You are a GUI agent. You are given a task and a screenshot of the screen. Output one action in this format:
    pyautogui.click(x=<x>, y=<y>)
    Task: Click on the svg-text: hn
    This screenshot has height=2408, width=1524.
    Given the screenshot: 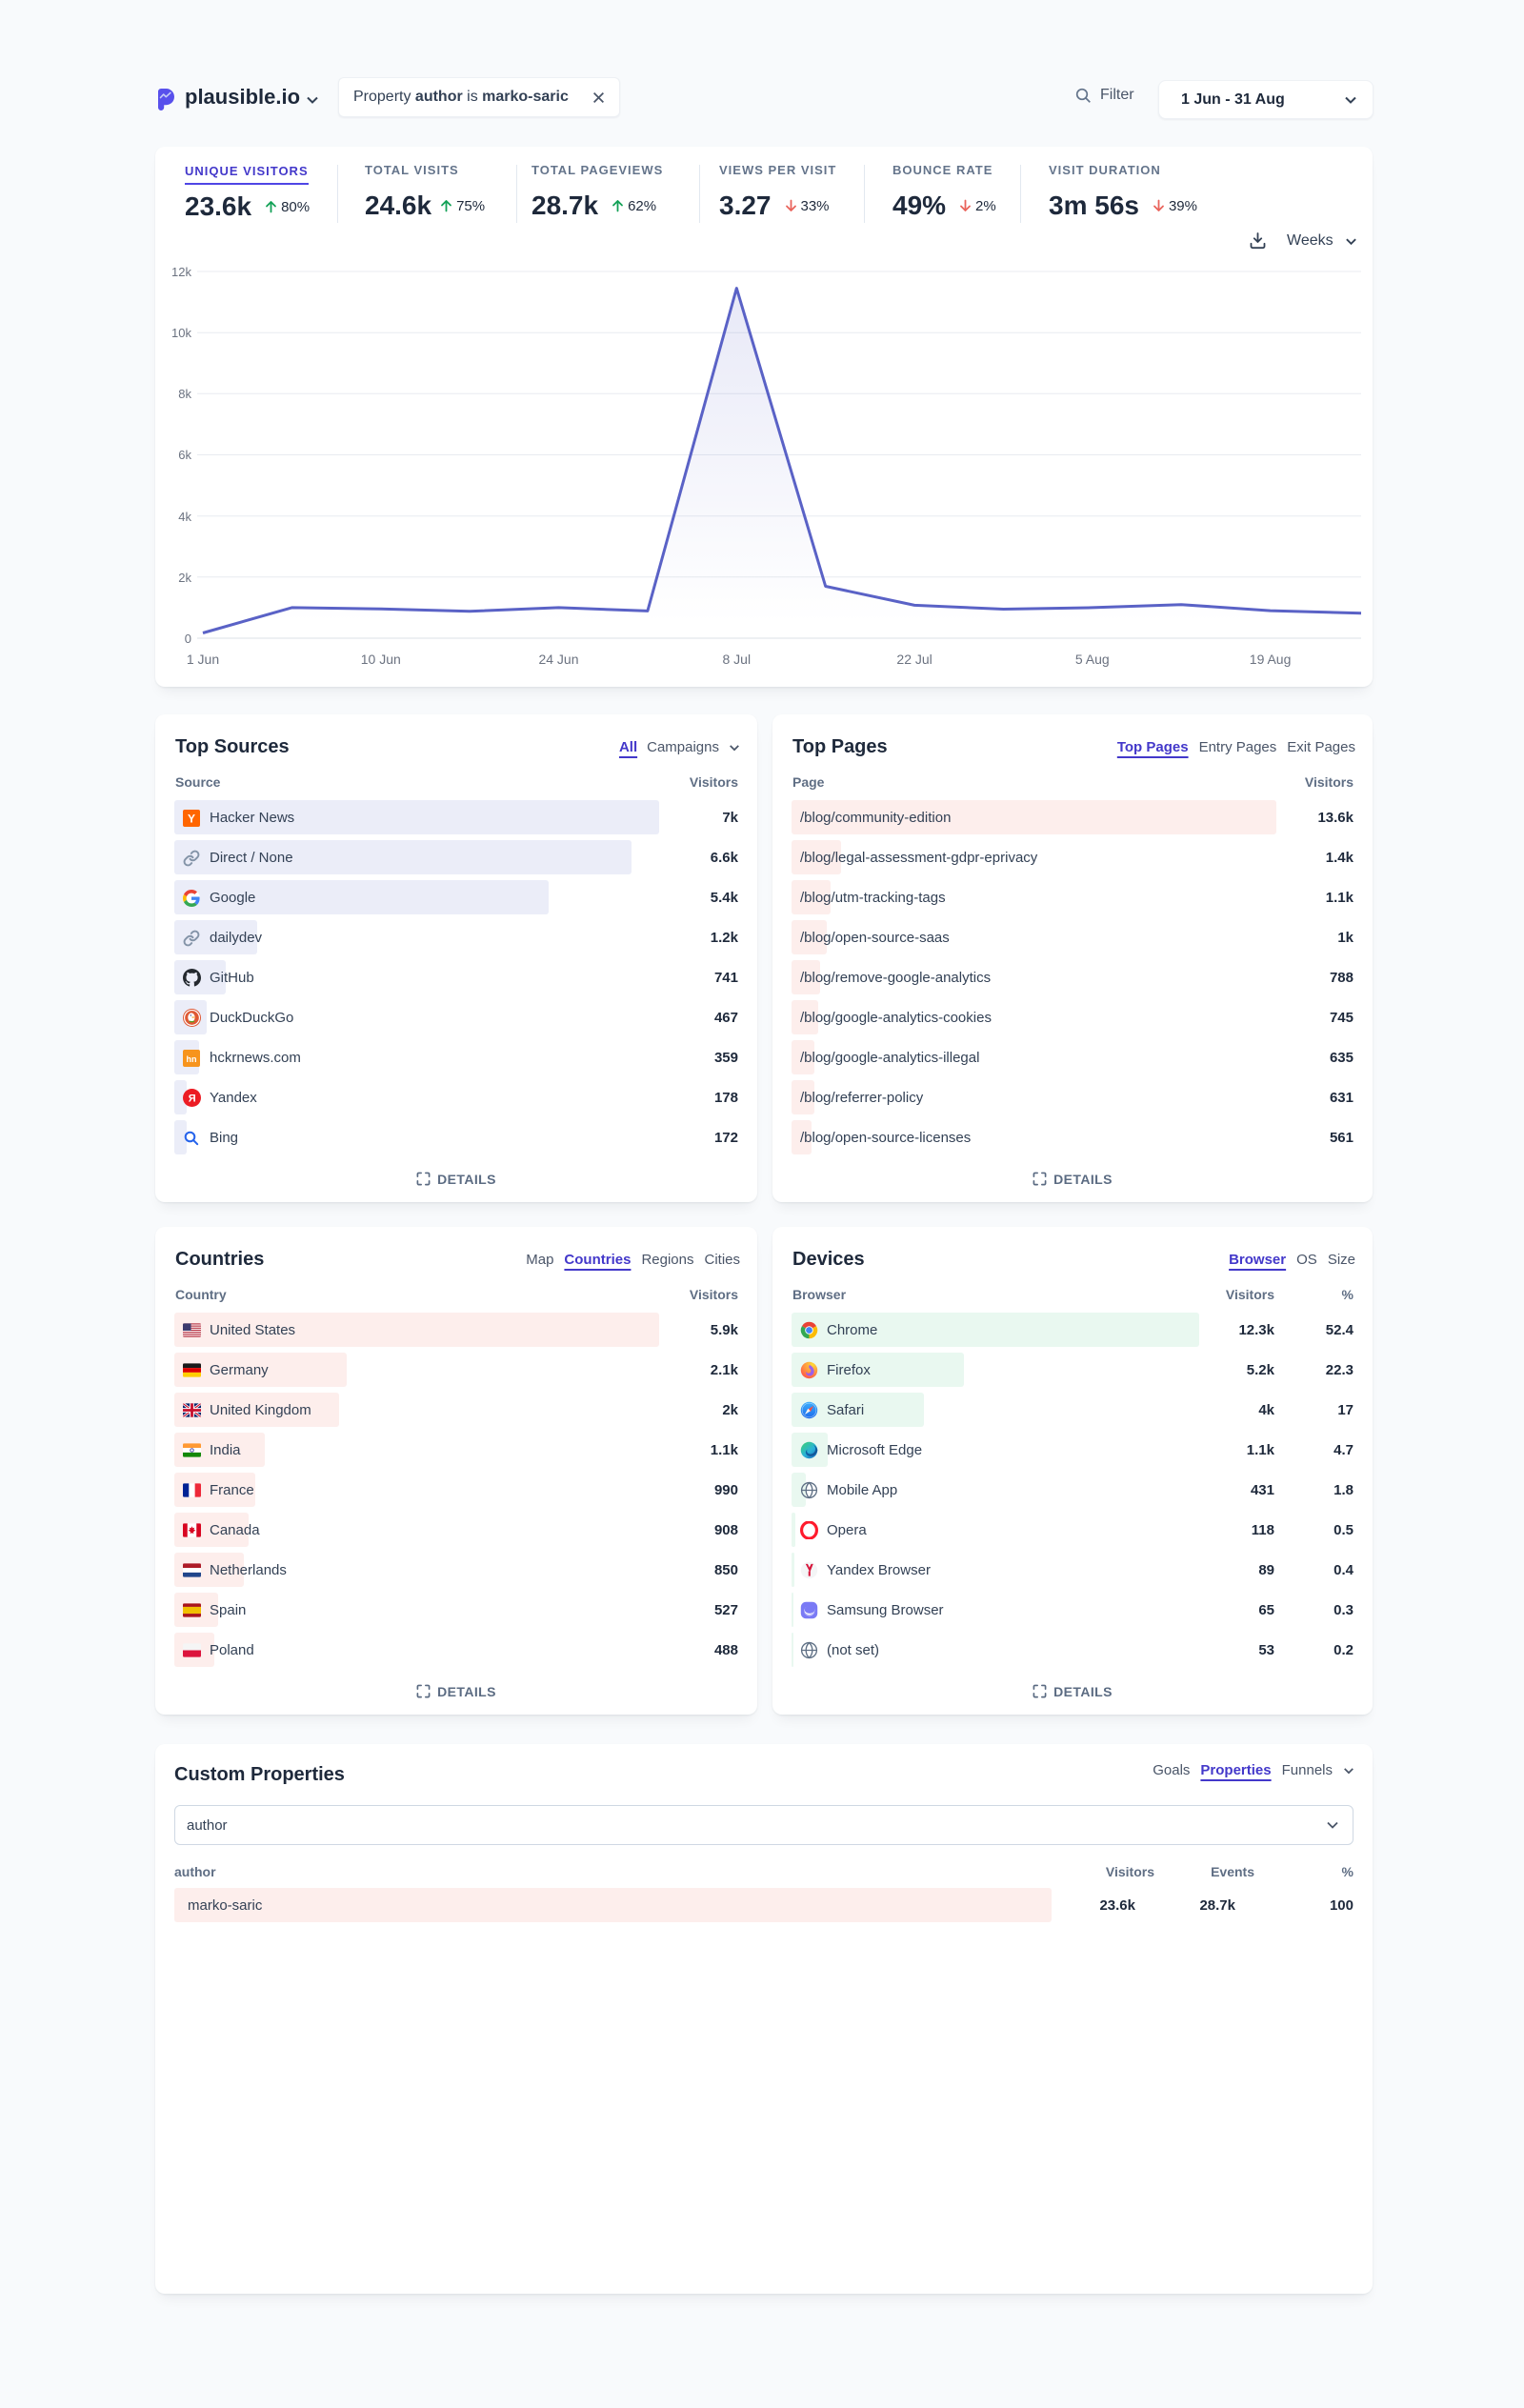 What is the action you would take?
    pyautogui.click(x=192, y=1058)
    